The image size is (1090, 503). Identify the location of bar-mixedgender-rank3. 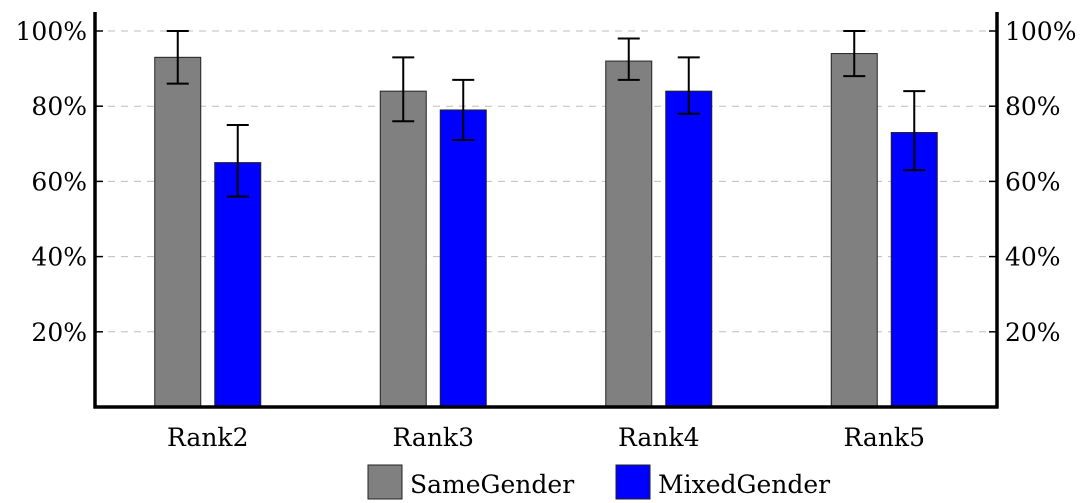
(463, 258).